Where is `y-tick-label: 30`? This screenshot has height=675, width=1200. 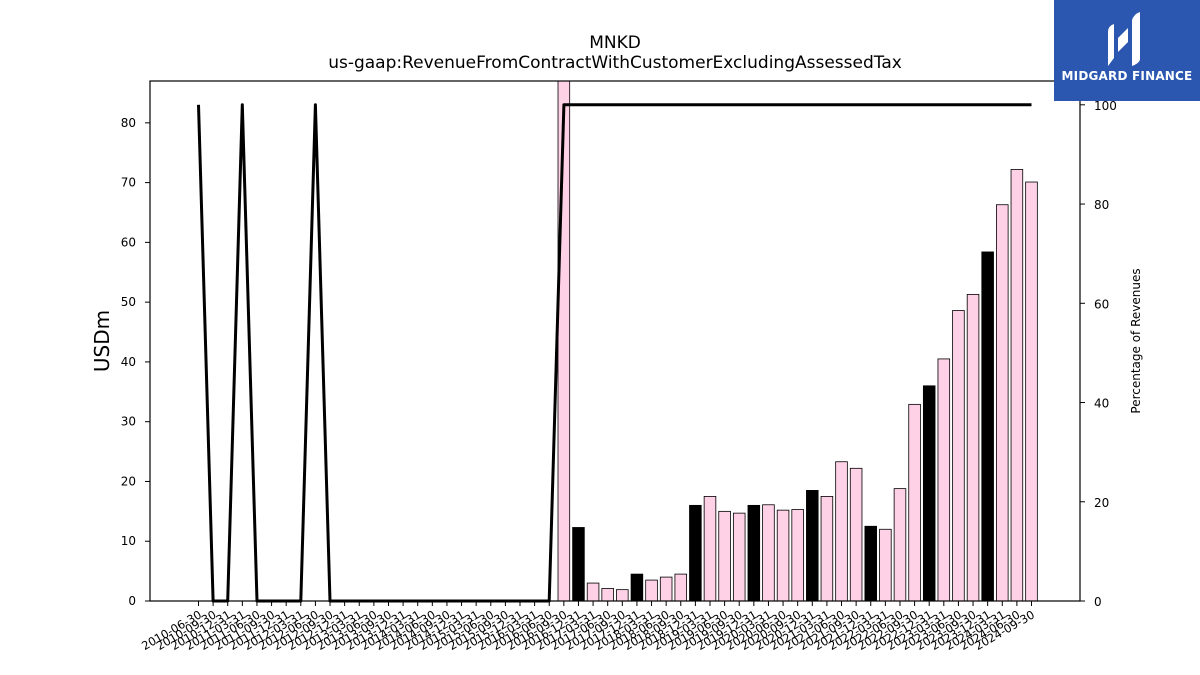
y-tick-label: 30 is located at coordinates (128, 422).